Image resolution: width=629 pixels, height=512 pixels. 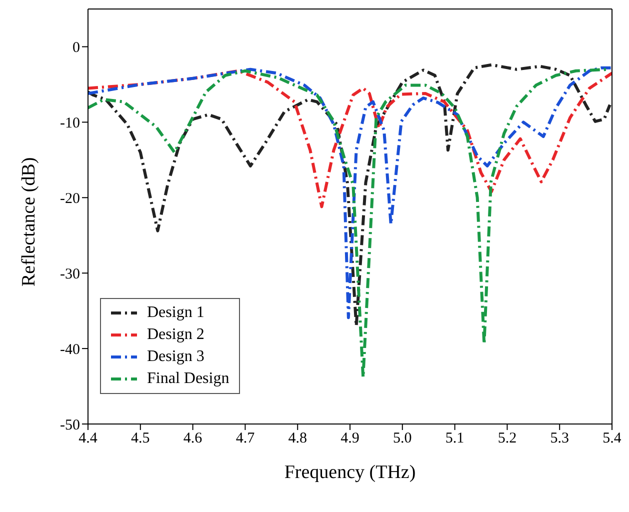 What do you see at coordinates (140, 438) in the screenshot?
I see `x-tick-label: 4.5` at bounding box center [140, 438].